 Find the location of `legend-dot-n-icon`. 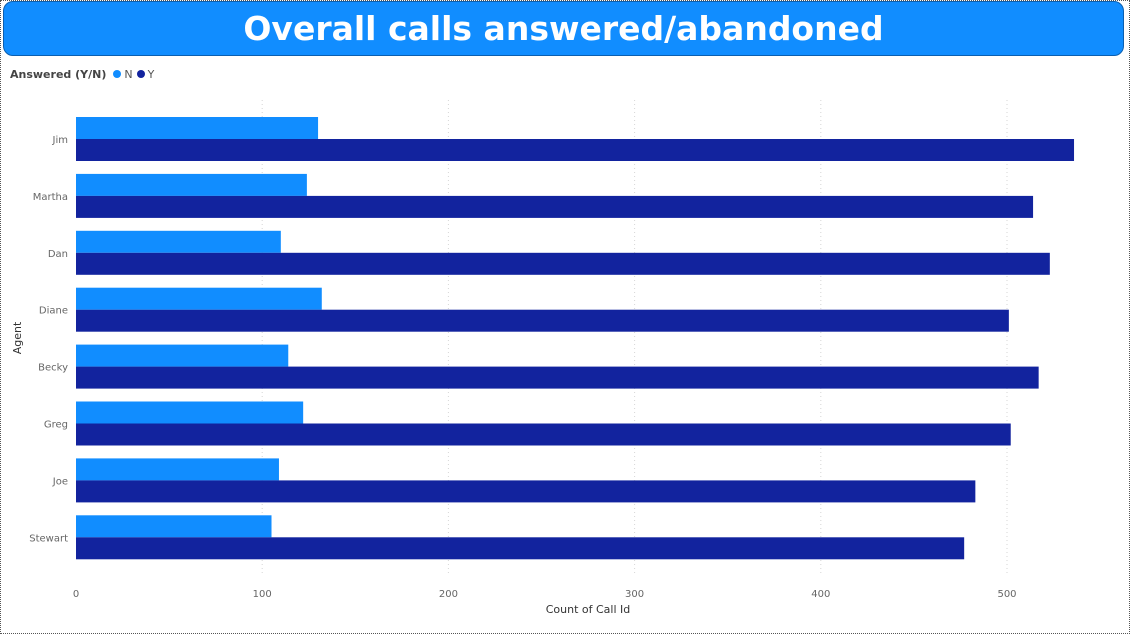

legend-dot-n-icon is located at coordinates (117, 74).